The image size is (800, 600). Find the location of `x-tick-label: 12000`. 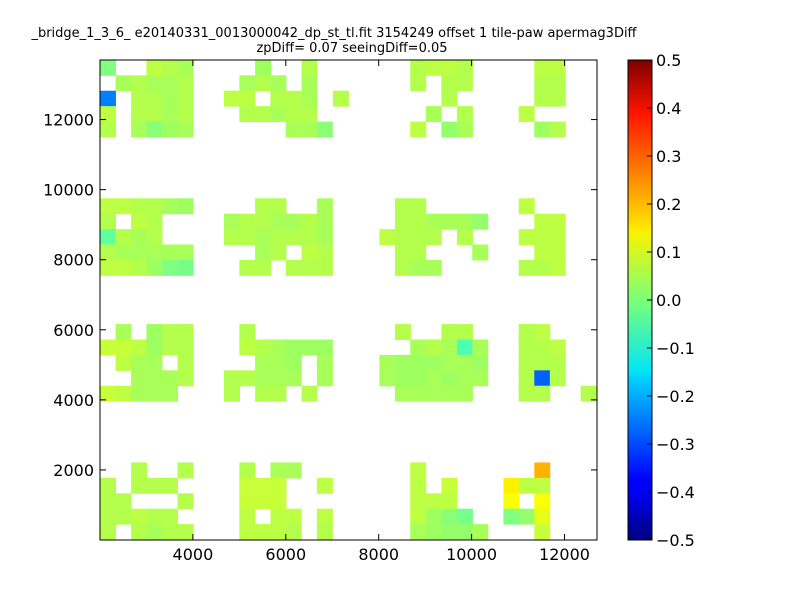

x-tick-label: 12000 is located at coordinates (564, 554).